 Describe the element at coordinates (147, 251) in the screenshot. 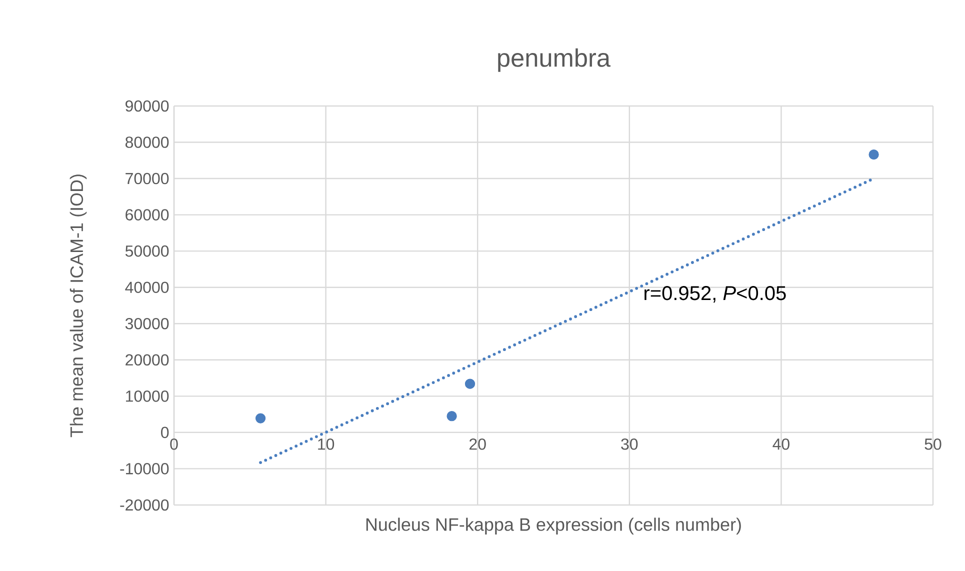

I see `y-tick-label: 50000` at that location.